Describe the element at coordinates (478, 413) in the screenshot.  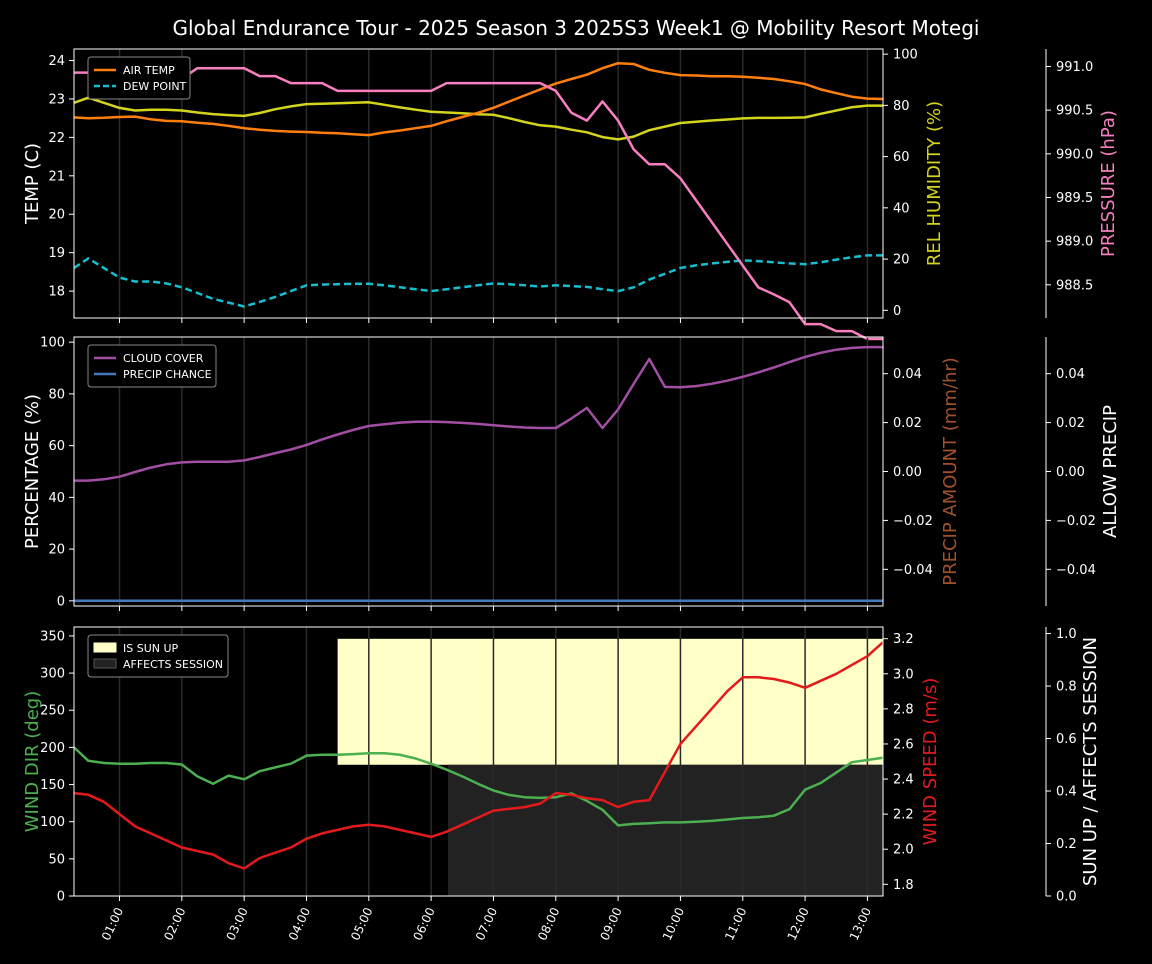
I see `cloud-cover-line` at that location.